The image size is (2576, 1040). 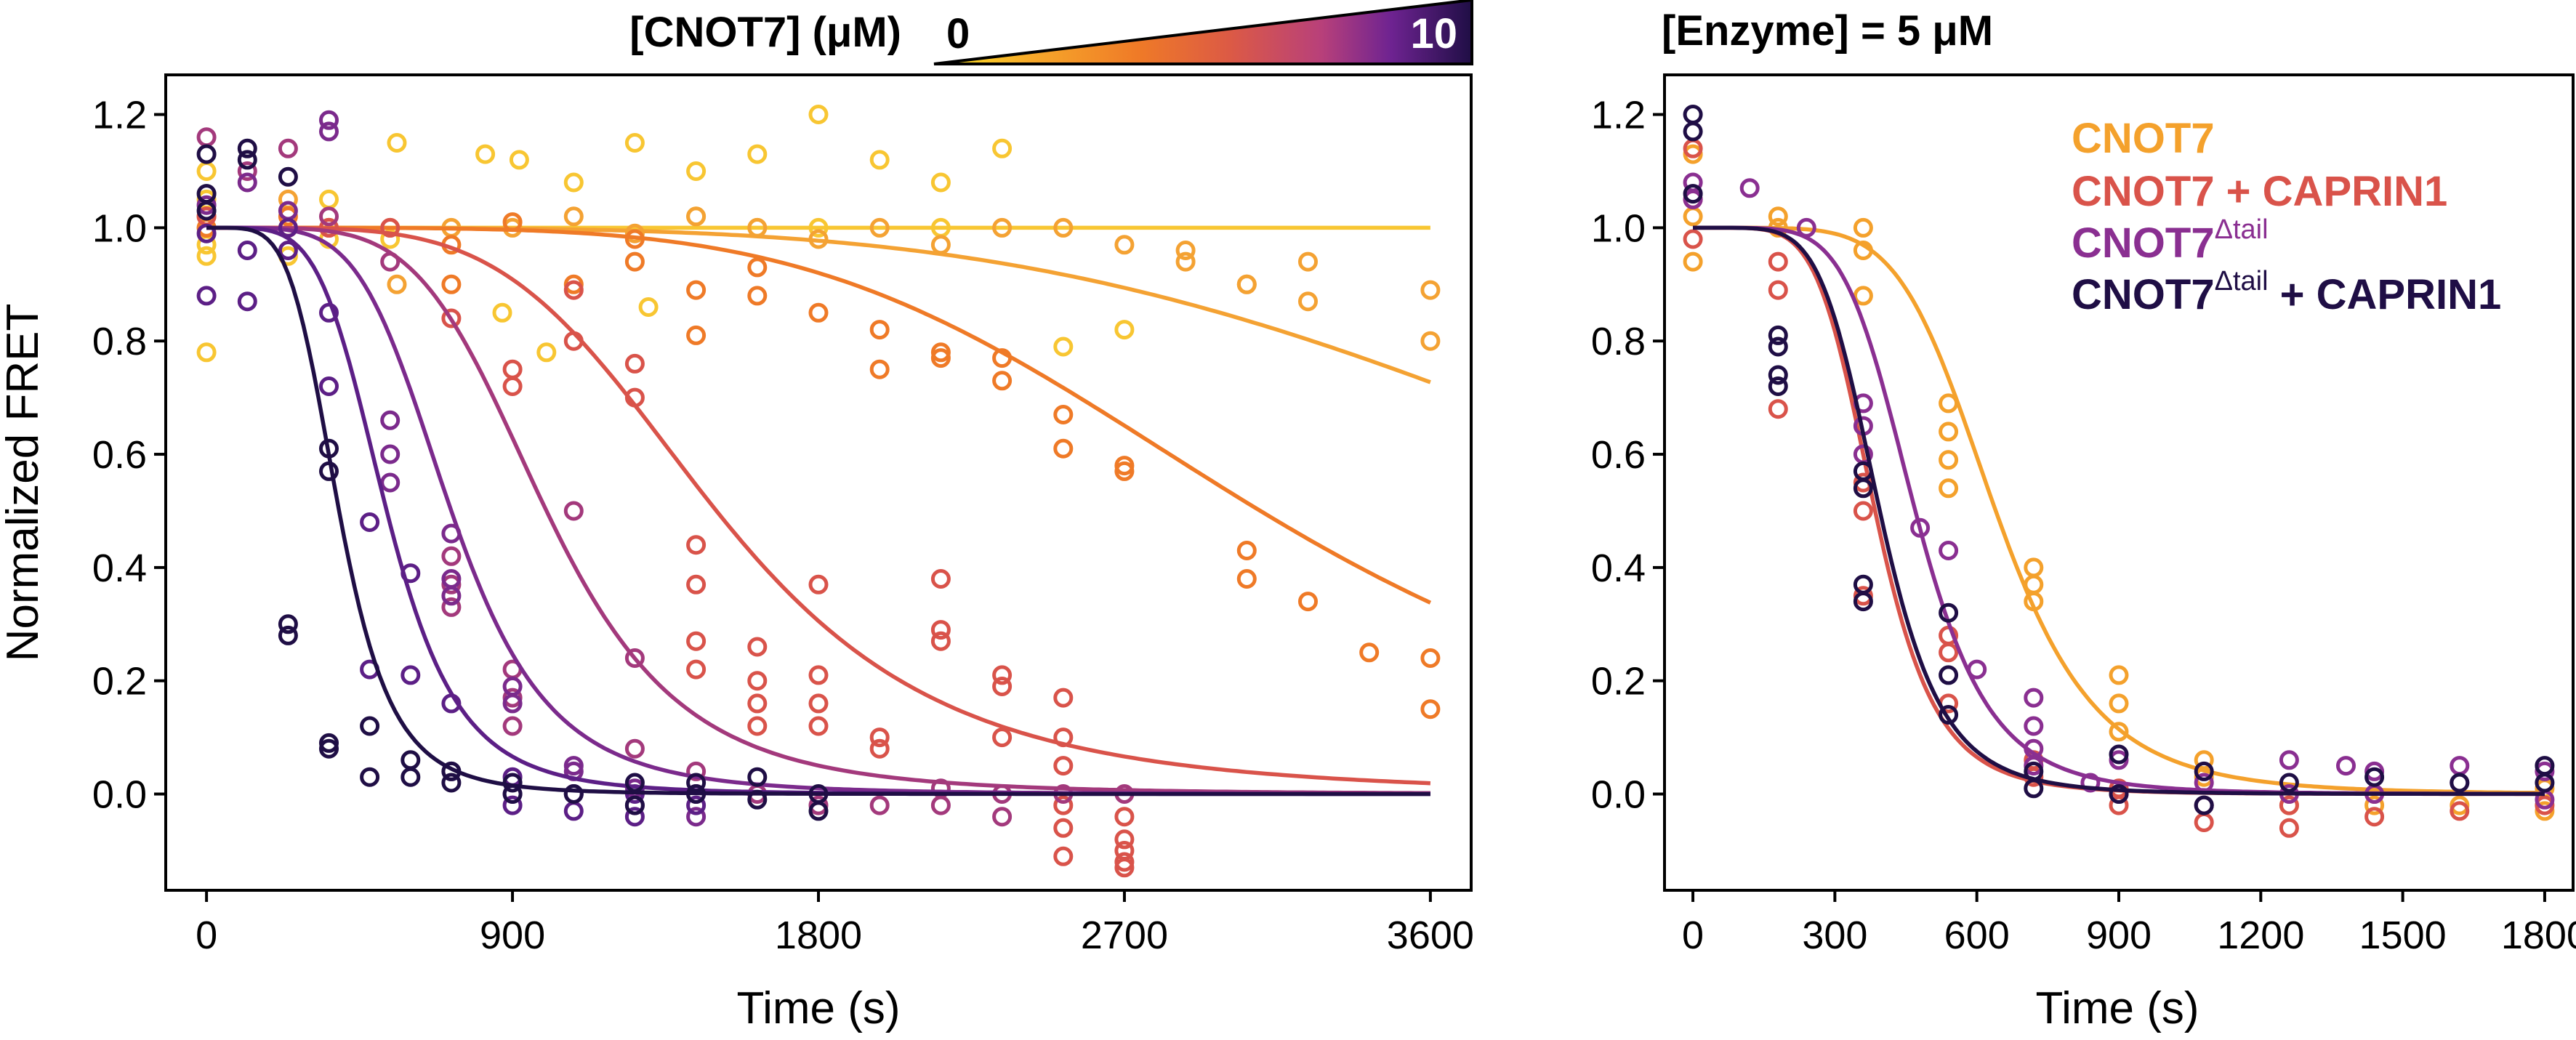 I want to click on x-tick-label: 3600, so click(x=1430, y=935).